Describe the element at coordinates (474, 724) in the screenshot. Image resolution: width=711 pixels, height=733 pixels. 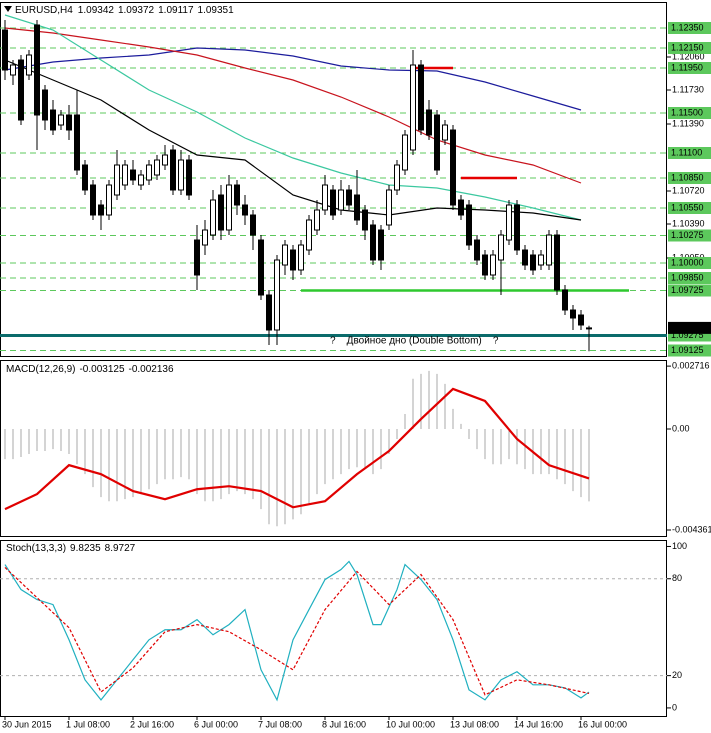
I see `x-tick-label: 13 Jul 08:00` at that location.